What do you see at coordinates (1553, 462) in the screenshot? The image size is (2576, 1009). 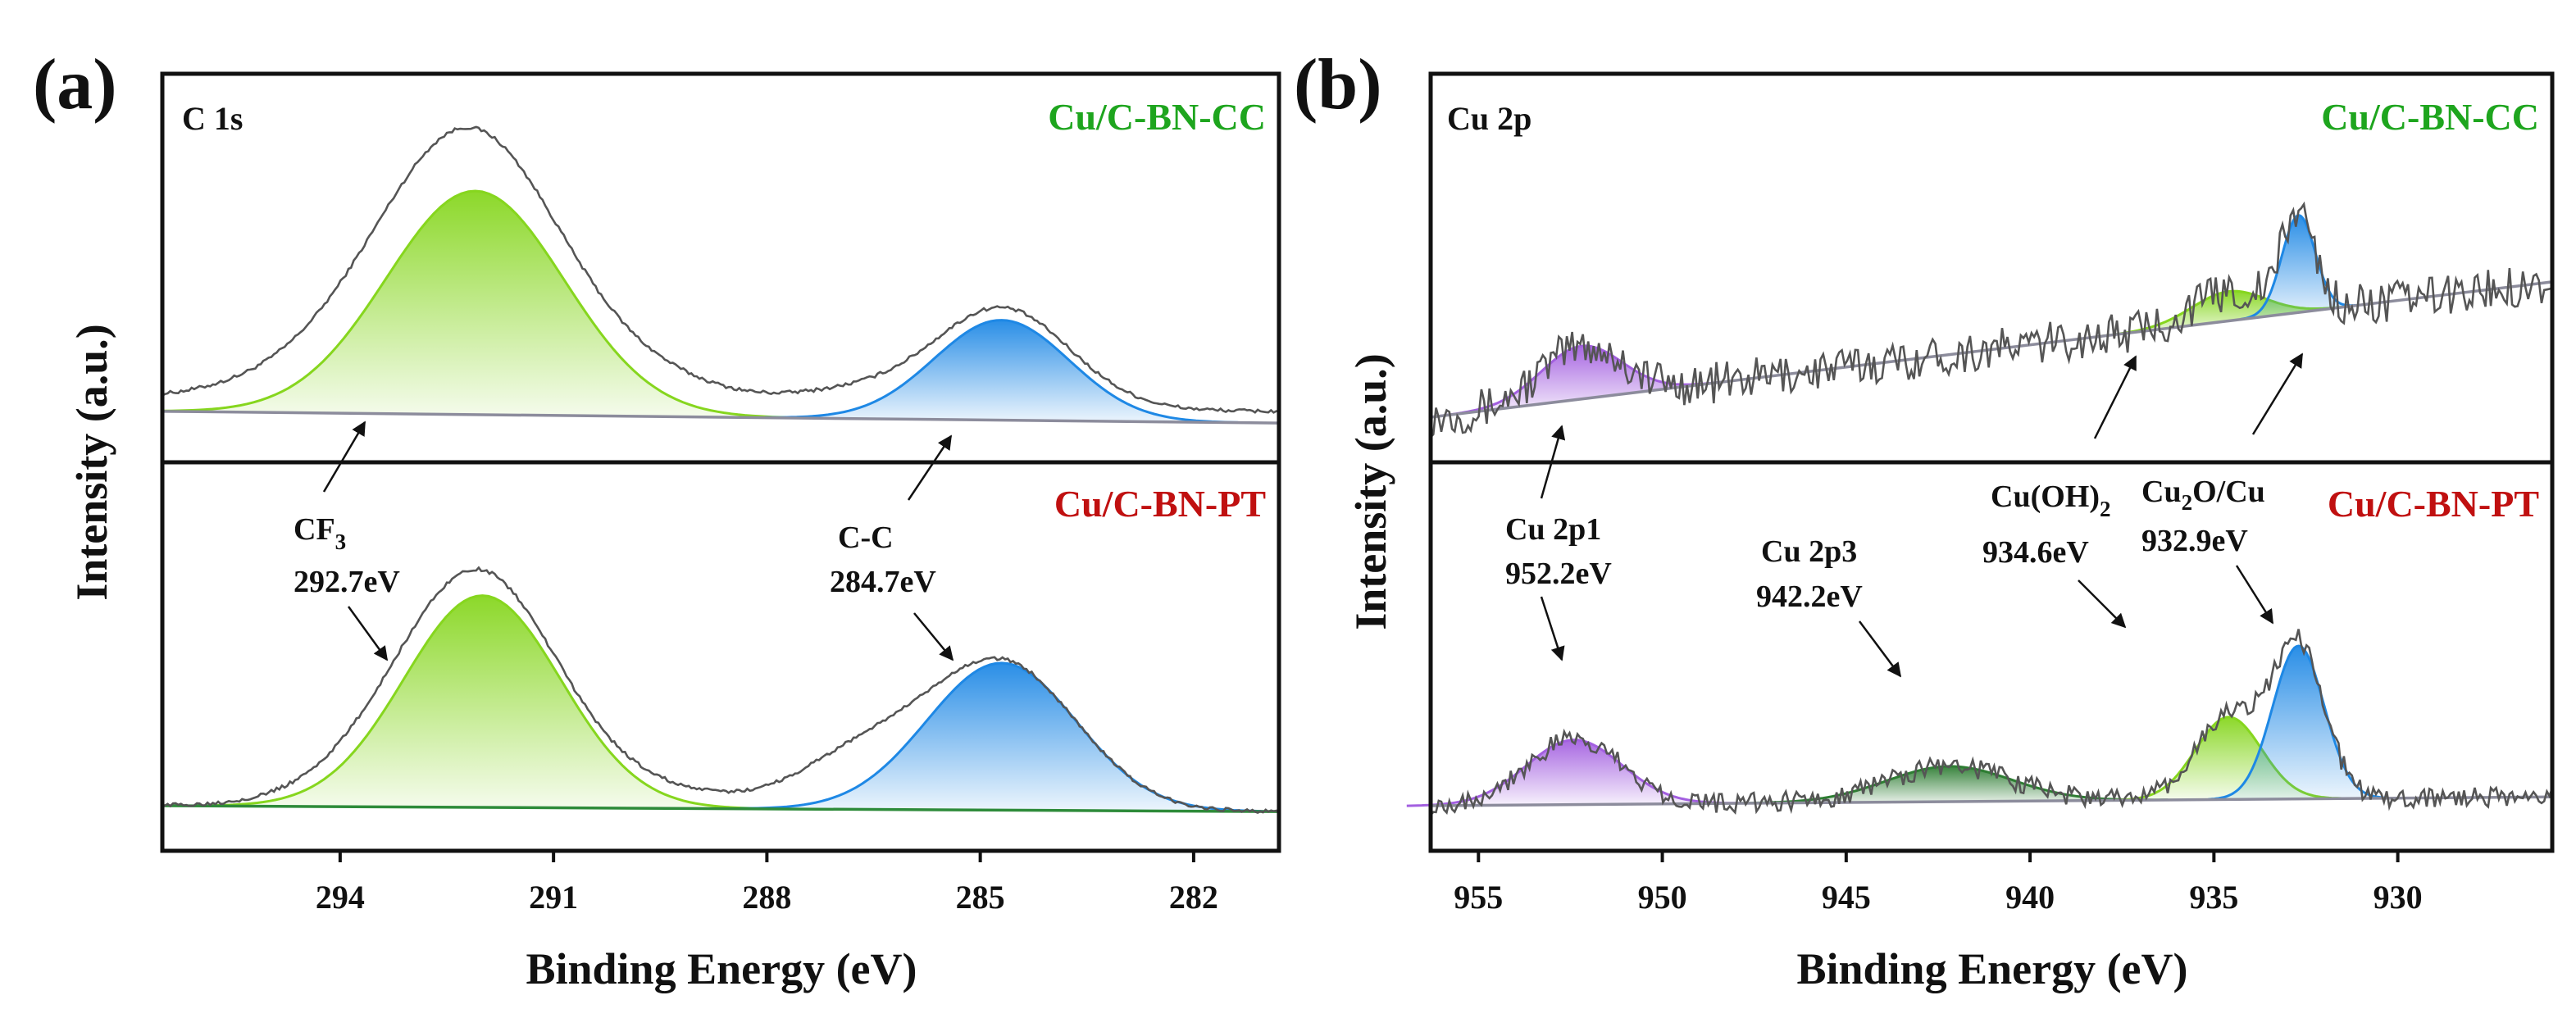 I see `annotation-cu2p1-arrow-up` at bounding box center [1553, 462].